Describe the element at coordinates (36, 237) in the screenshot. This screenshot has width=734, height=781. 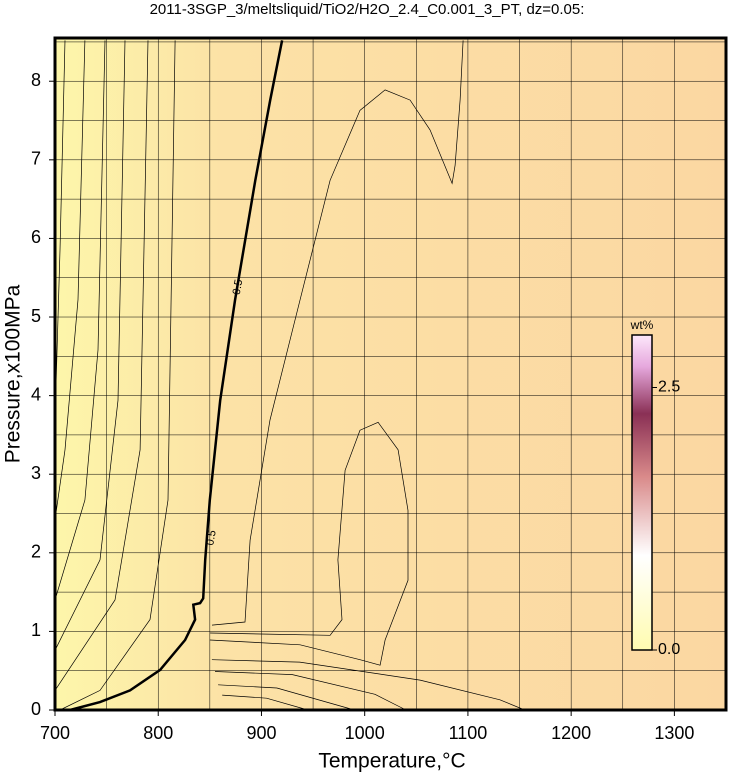
I see `y-tick-label: 6` at that location.